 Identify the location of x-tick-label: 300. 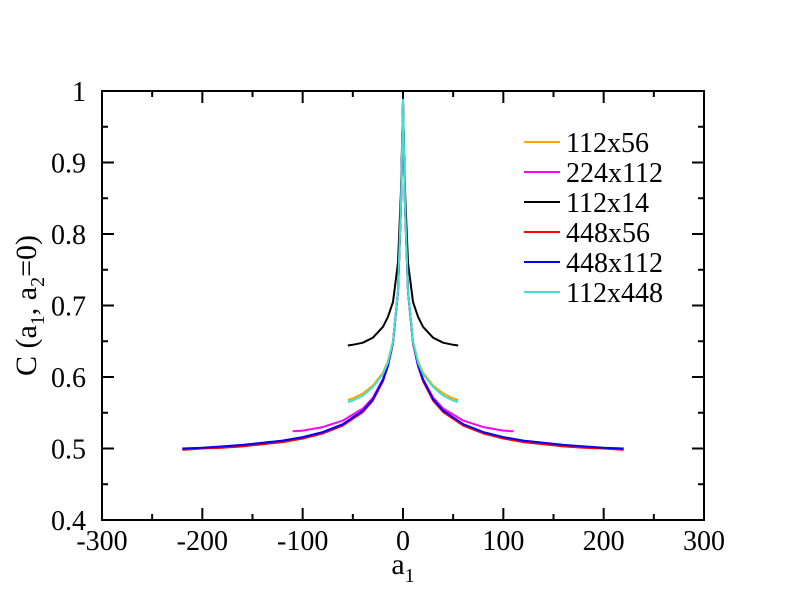
(704, 541).